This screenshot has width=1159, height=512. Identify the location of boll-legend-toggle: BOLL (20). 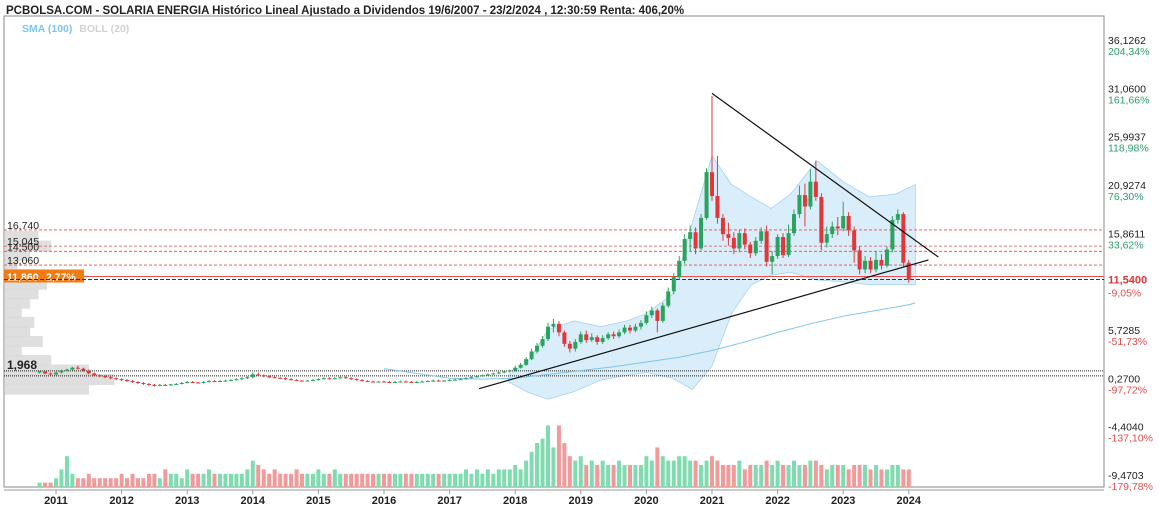
(104, 29).